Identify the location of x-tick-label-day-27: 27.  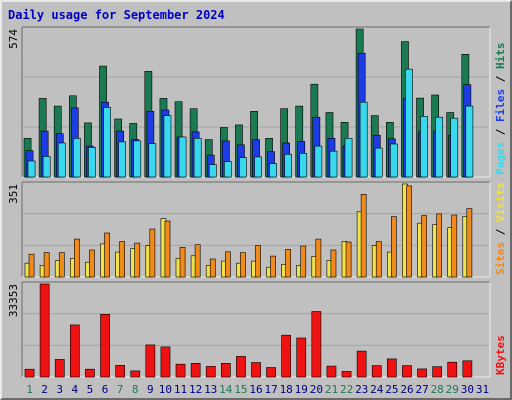
(421, 389).